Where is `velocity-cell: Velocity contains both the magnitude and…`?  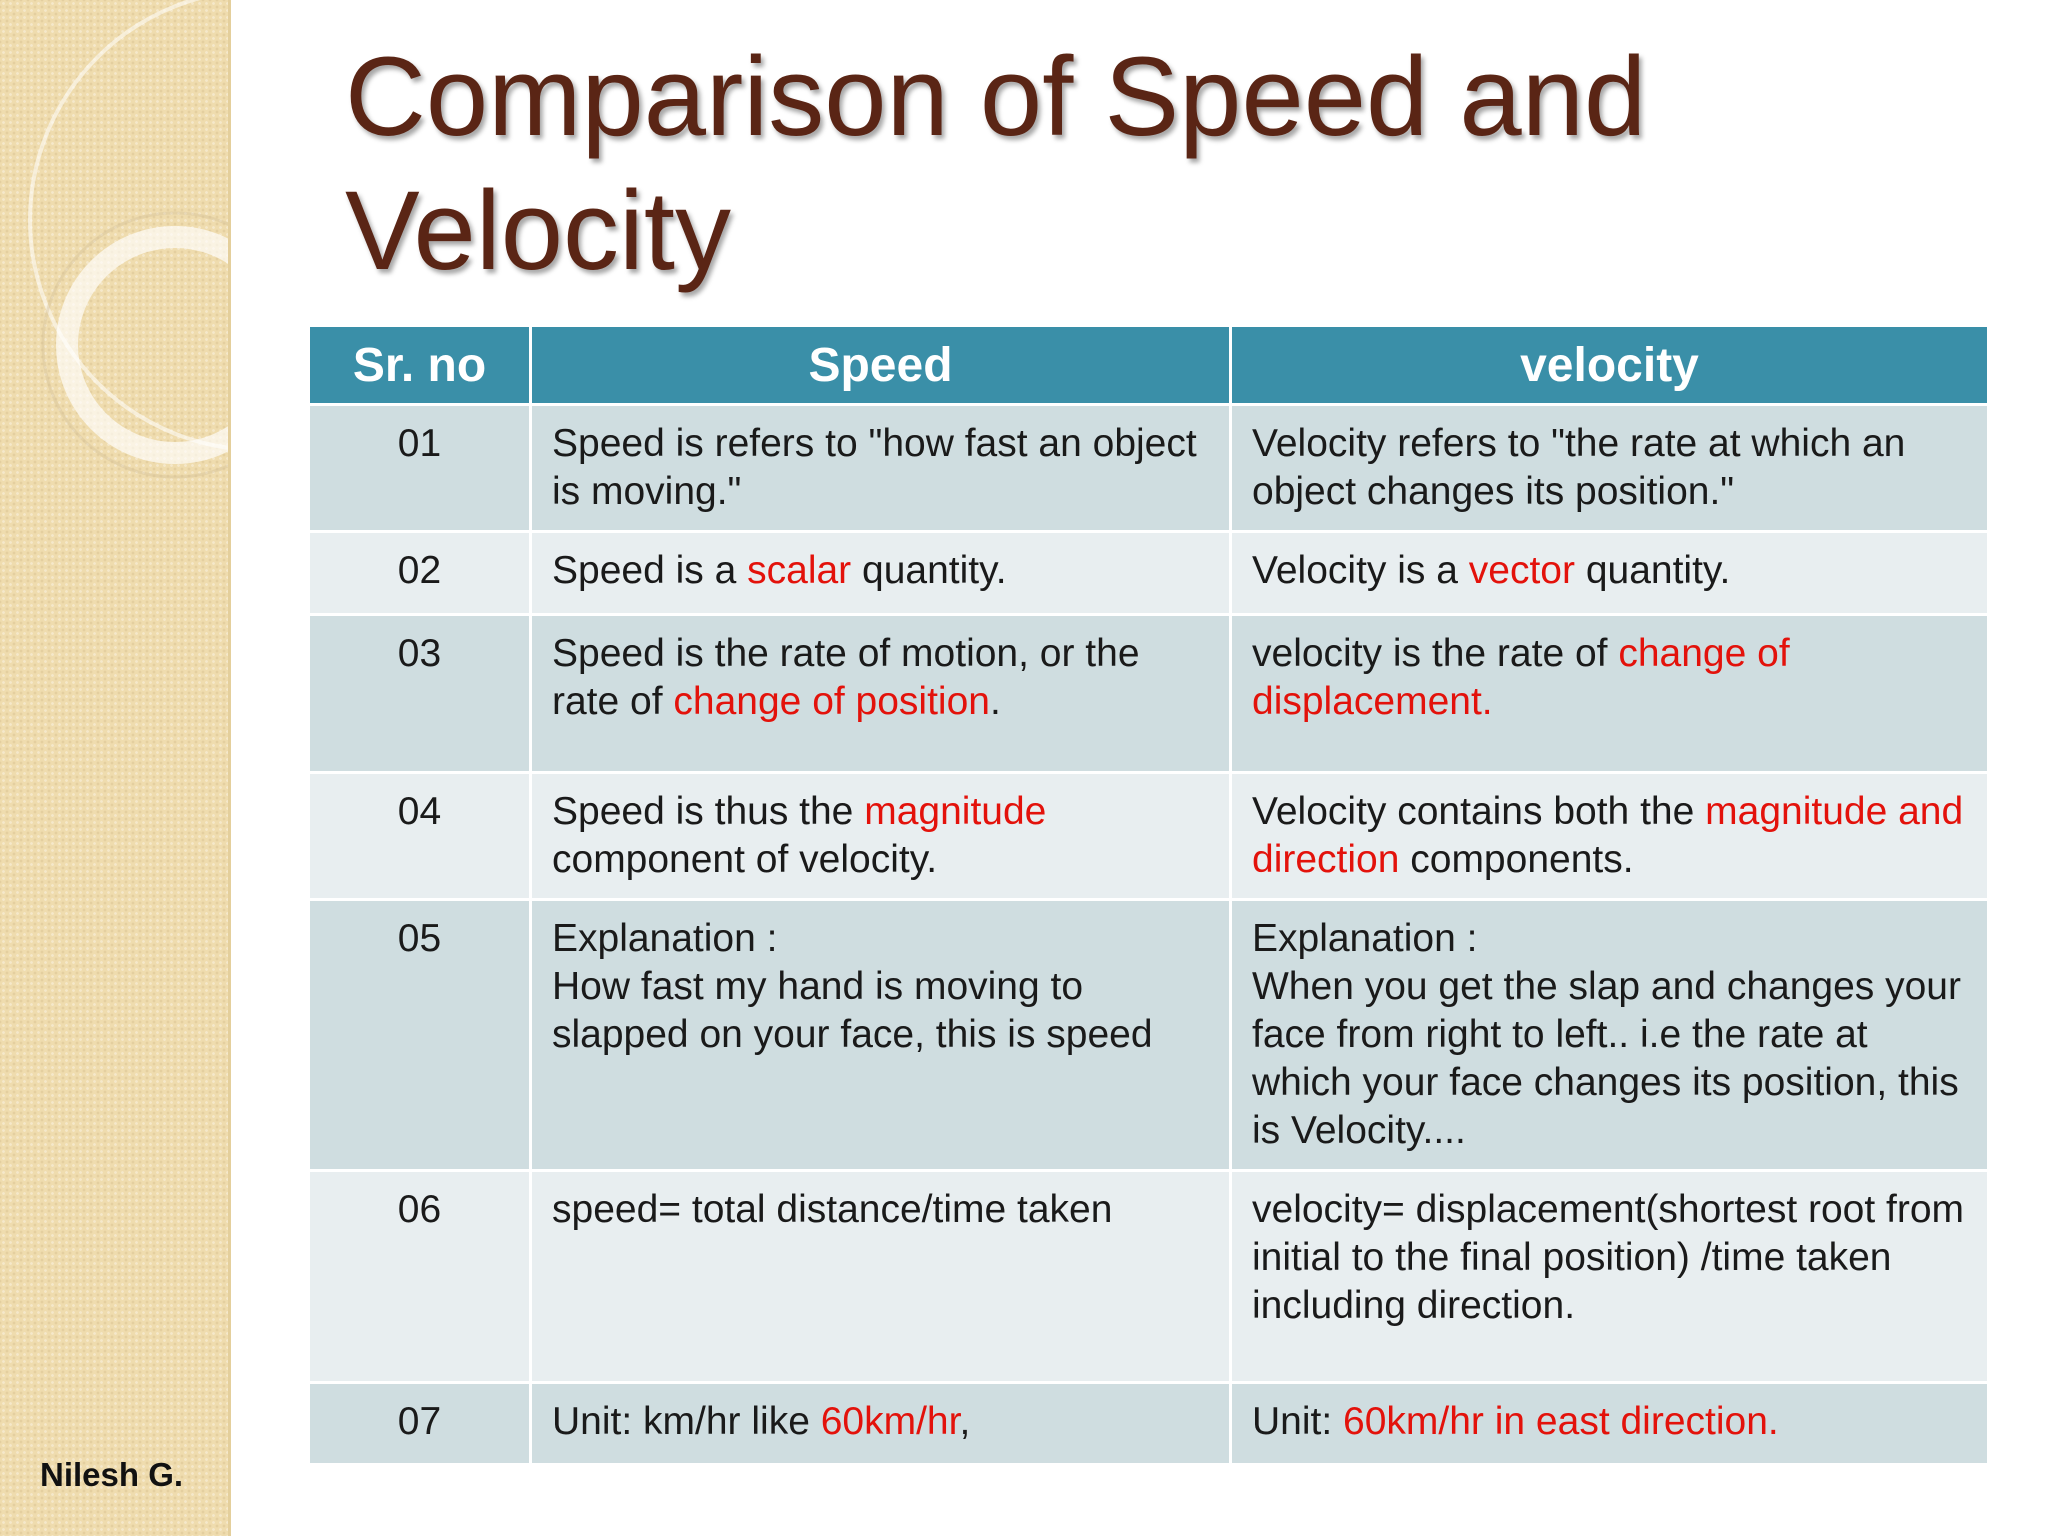 velocity-cell: Velocity contains both the magnitude and… is located at coordinates (1609, 836).